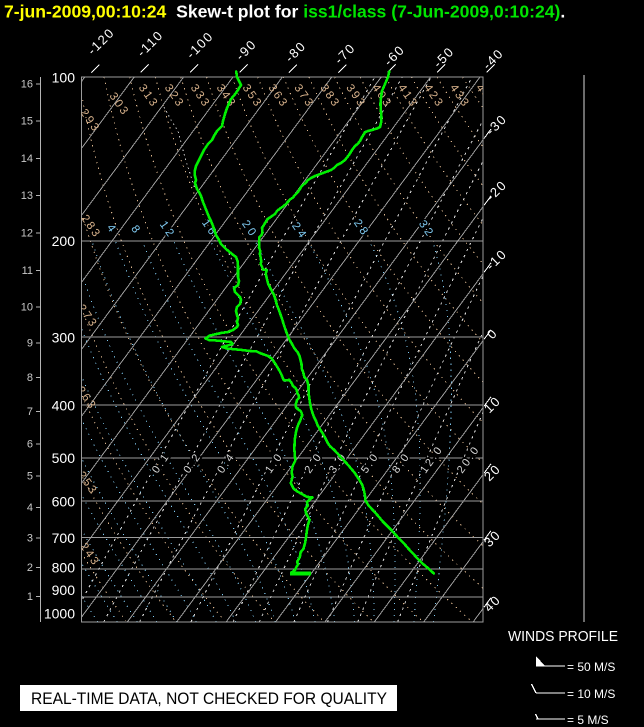  I want to click on svg-text: 7, so click(30, 412).